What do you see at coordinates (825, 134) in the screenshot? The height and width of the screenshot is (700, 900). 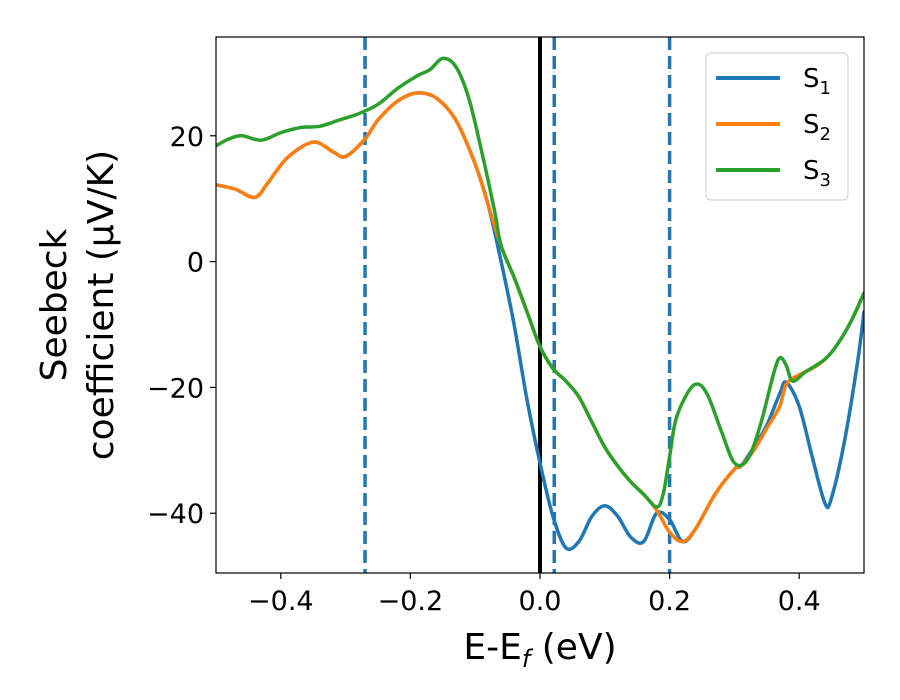 I see `legend-label-sub: 2` at bounding box center [825, 134].